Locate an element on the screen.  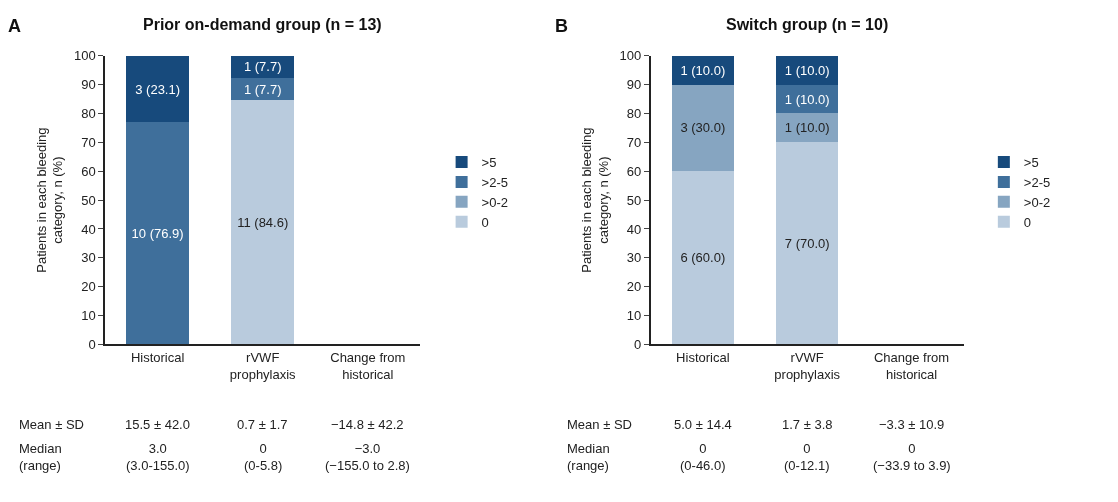
text: 5.0 ± 14.4 is located at coordinates (703, 424).